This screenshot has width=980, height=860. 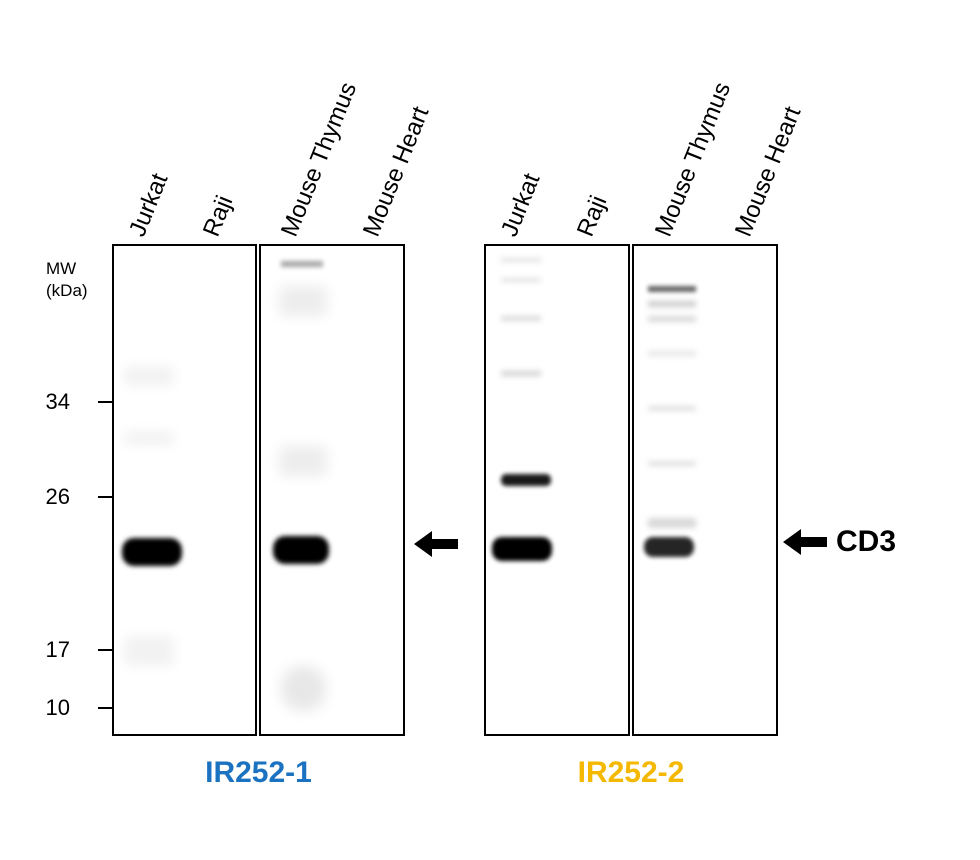 What do you see at coordinates (302, 264) in the screenshot?
I see `thymus-top-band` at bounding box center [302, 264].